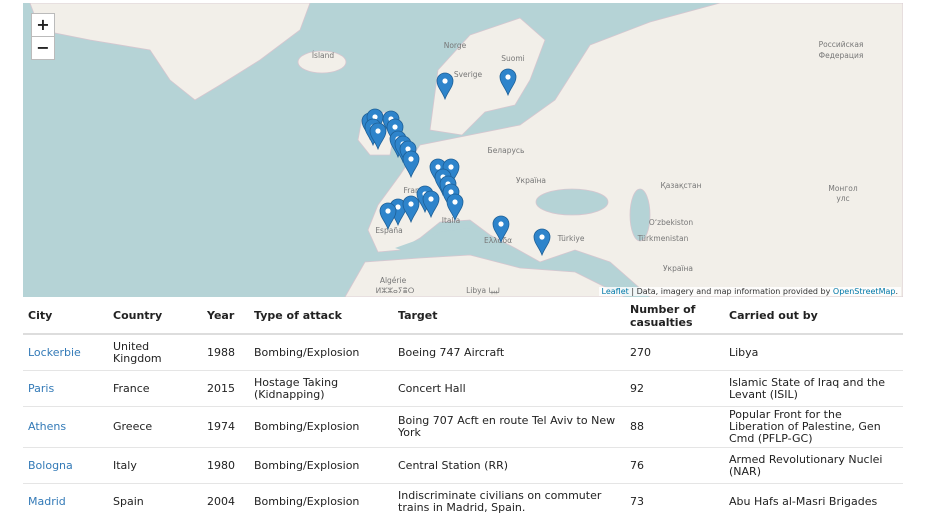 This screenshot has width=925, height=519. I want to click on place-label: Қазақстан, so click(680, 185).